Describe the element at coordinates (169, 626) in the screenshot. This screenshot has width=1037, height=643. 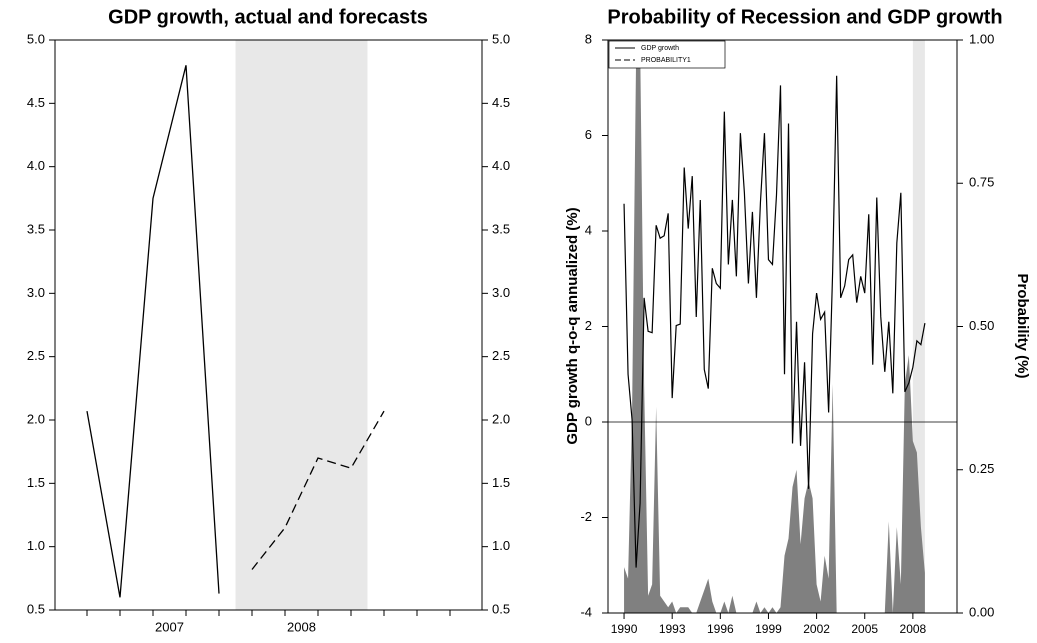
I see `x-tick-label: 2007` at that location.